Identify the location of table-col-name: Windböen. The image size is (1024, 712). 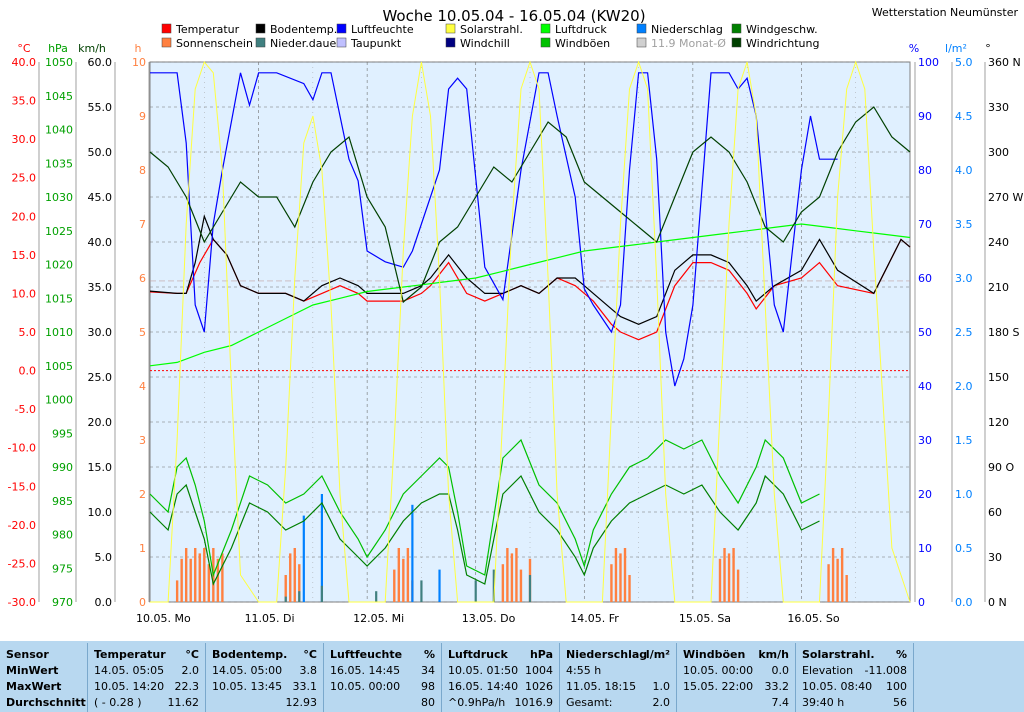
(714, 654).